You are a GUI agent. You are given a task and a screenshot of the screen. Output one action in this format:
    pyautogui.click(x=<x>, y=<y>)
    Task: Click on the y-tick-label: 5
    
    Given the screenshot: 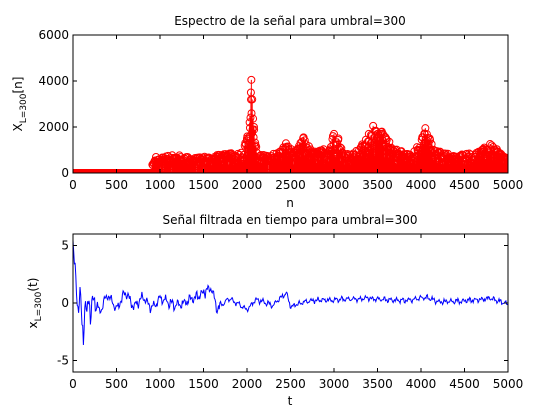 What is the action you would take?
    pyautogui.click(x=65, y=246)
    